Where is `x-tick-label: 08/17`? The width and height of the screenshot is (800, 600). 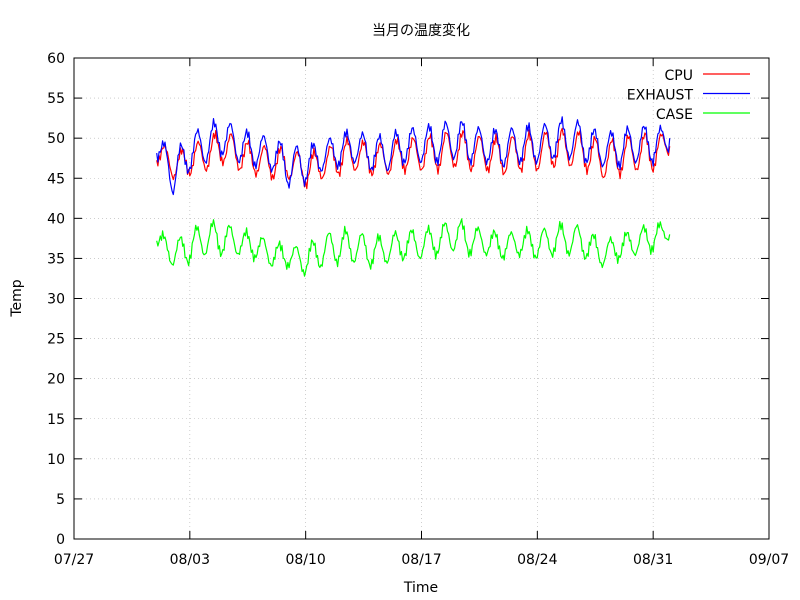
x-tick-label: 08/17 is located at coordinates (421, 560).